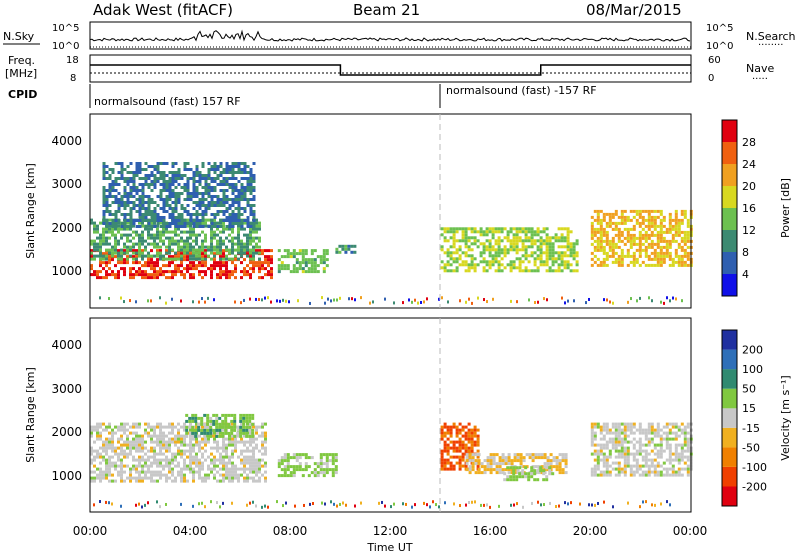  I want to click on power-colorbar-label: Power [dB], so click(785, 208).